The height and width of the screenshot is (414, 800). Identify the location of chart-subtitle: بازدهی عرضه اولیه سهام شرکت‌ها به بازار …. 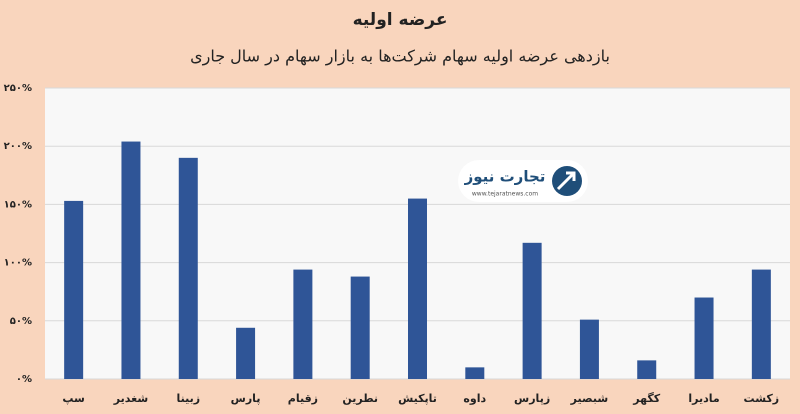
(400, 57).